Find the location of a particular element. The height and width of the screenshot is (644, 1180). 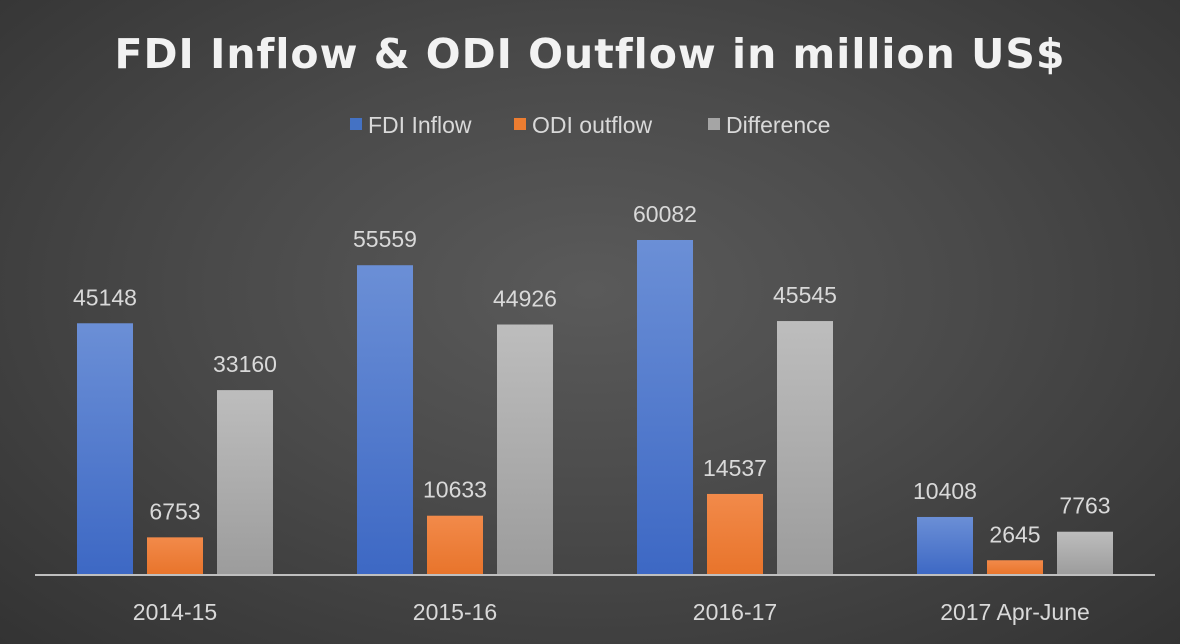

data-label: 55559 is located at coordinates (385, 239).